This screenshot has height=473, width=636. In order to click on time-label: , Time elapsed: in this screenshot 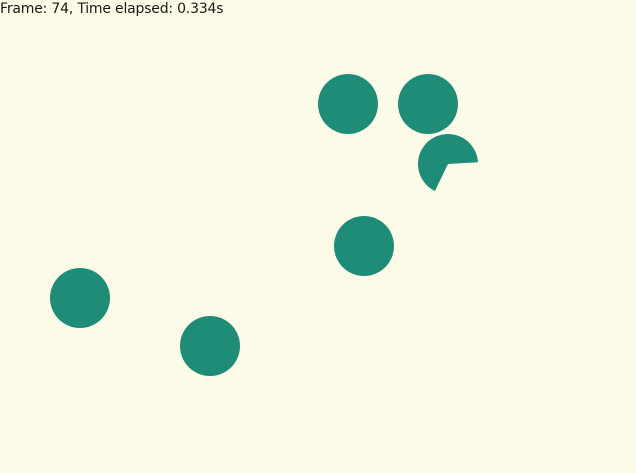, I will do `click(123, 9)`.